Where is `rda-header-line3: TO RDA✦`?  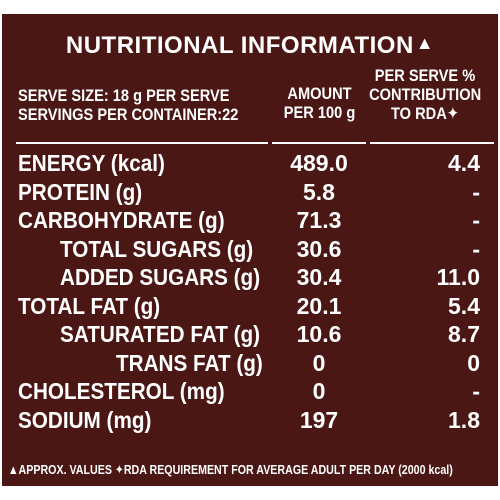 rda-header-line3: TO RDA✦ is located at coordinates (425, 113).